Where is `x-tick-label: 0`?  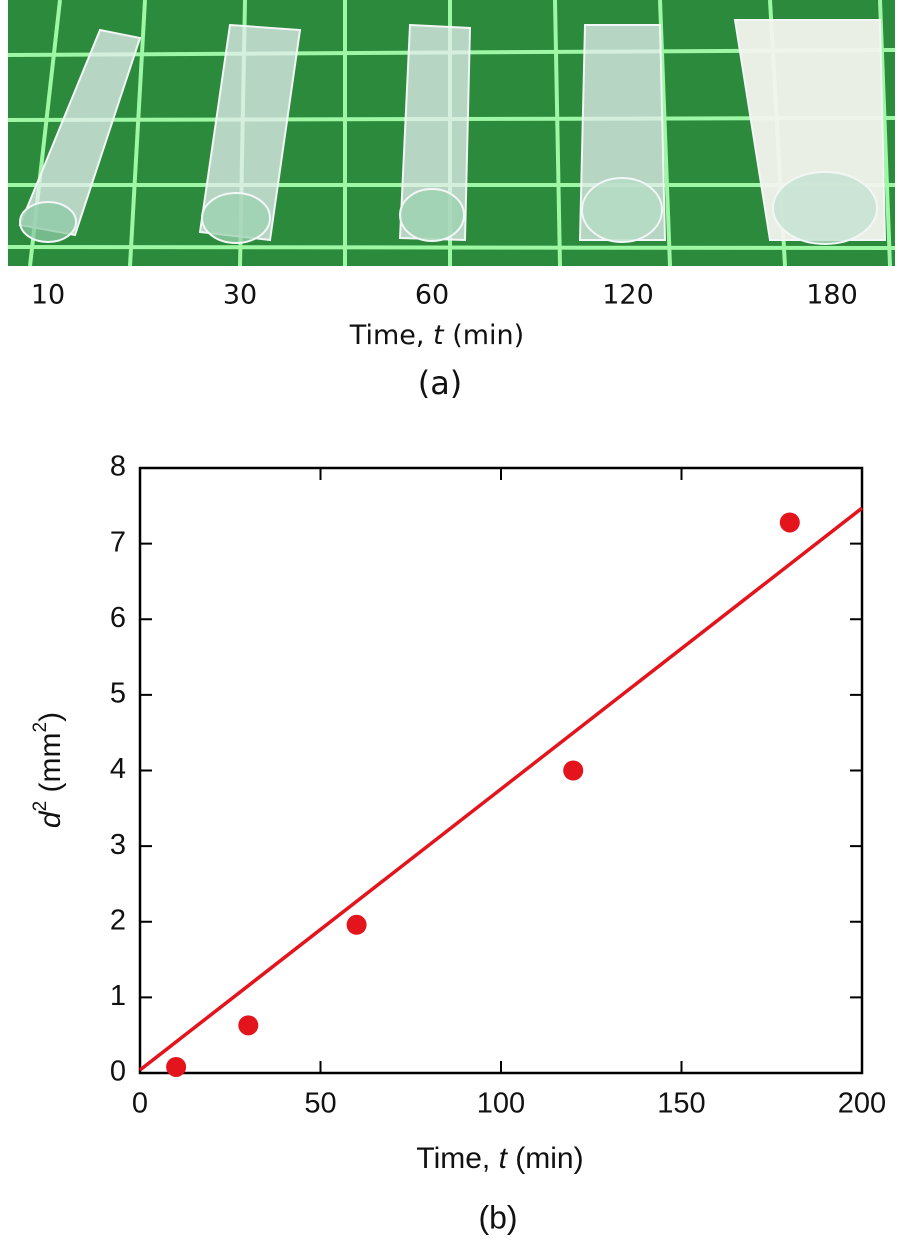
x-tick-label: 0 is located at coordinates (140, 1104).